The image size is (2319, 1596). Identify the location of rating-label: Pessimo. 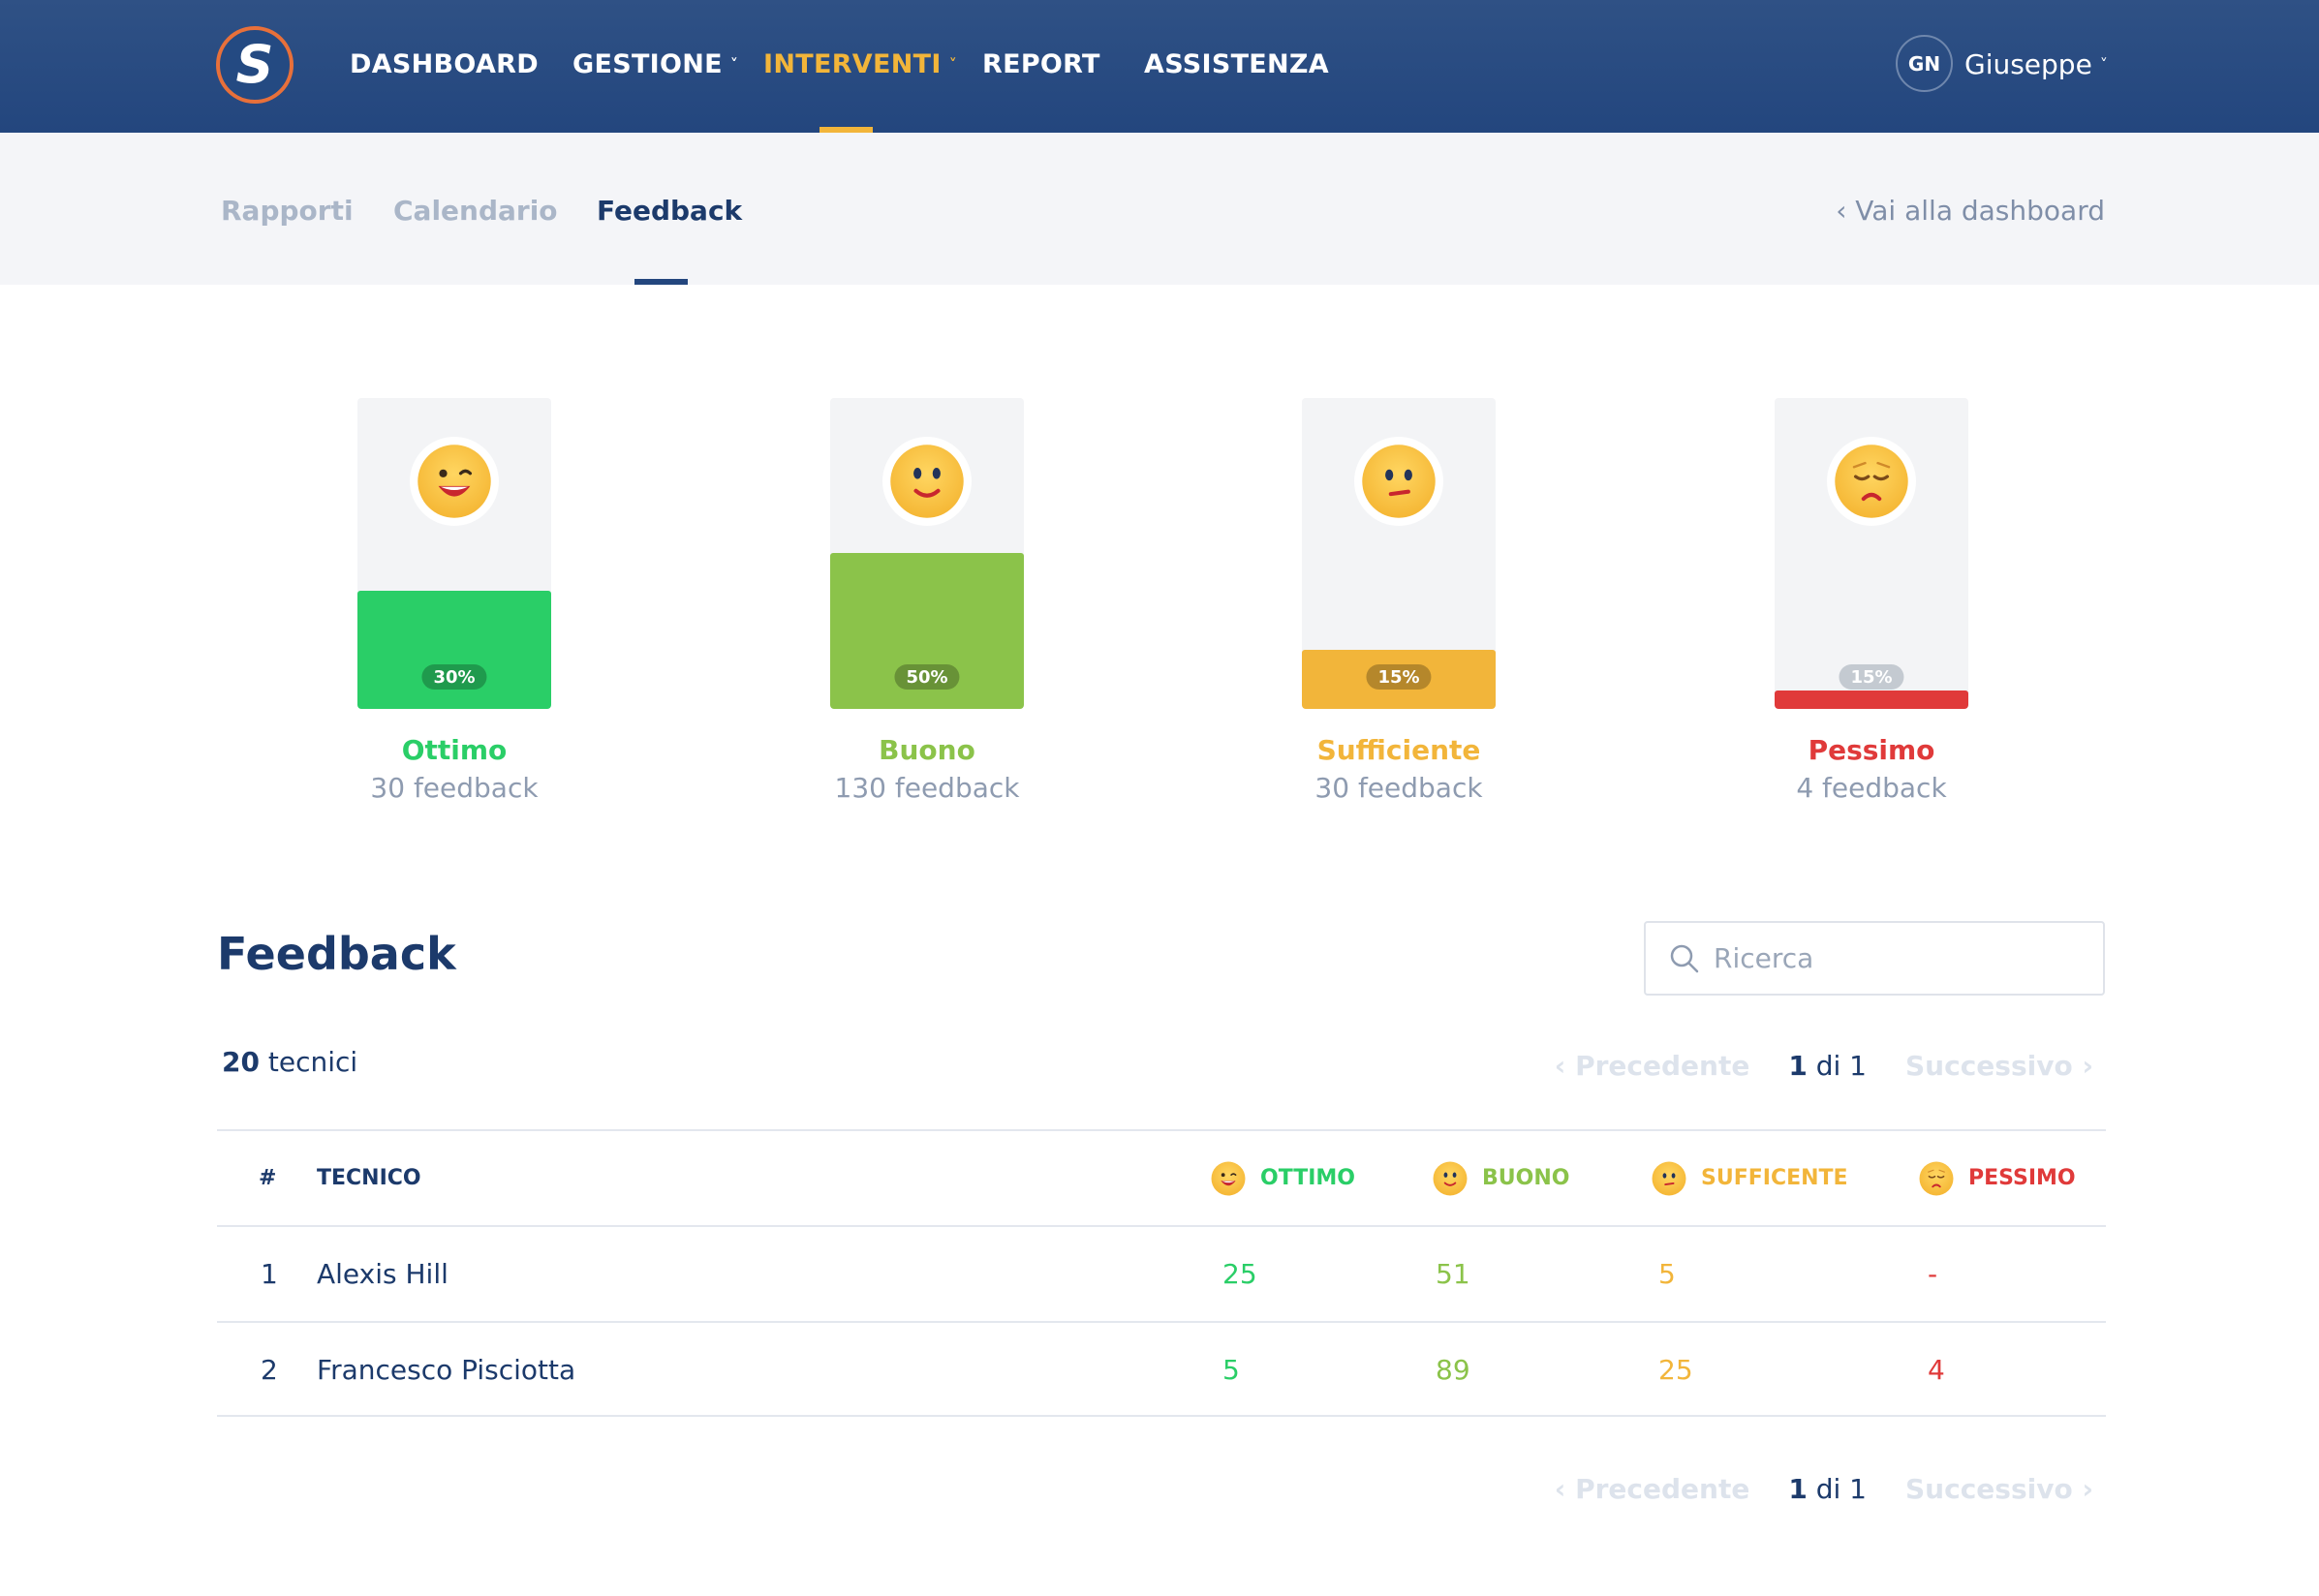
(1871, 750).